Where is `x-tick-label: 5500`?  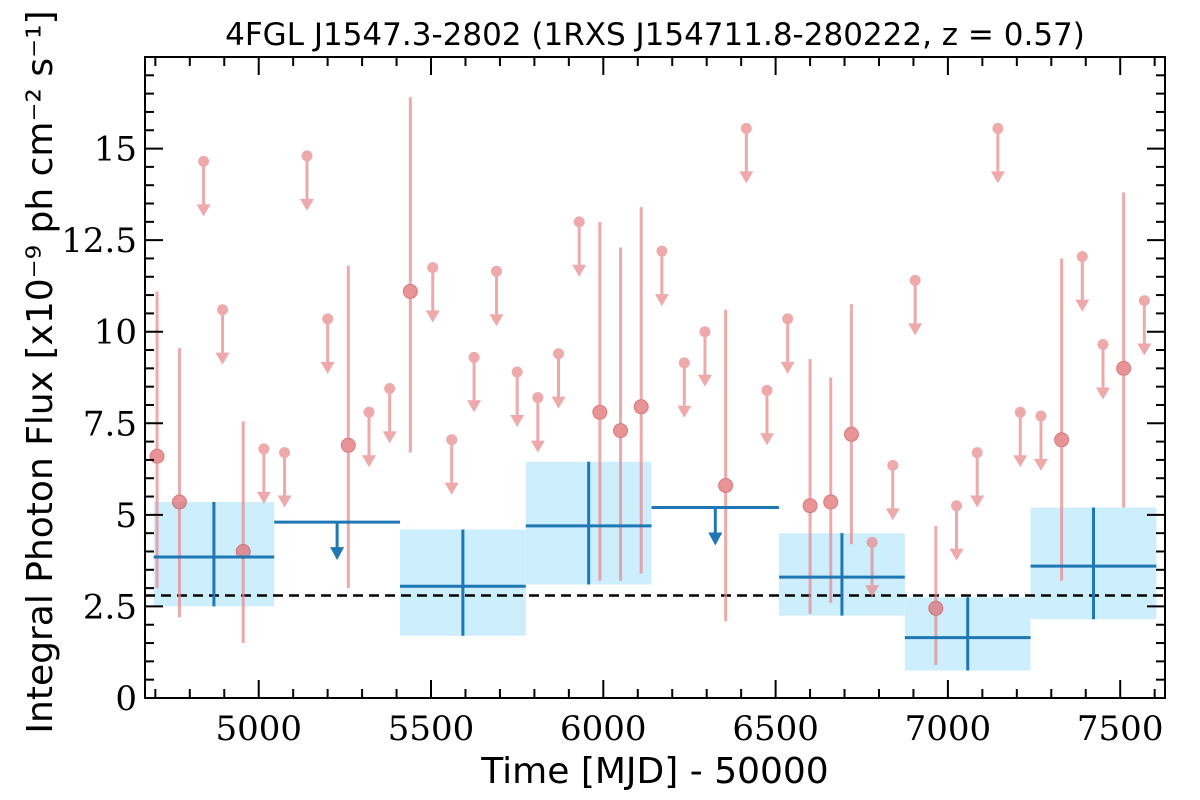
x-tick-label: 5500 is located at coordinates (431, 729).